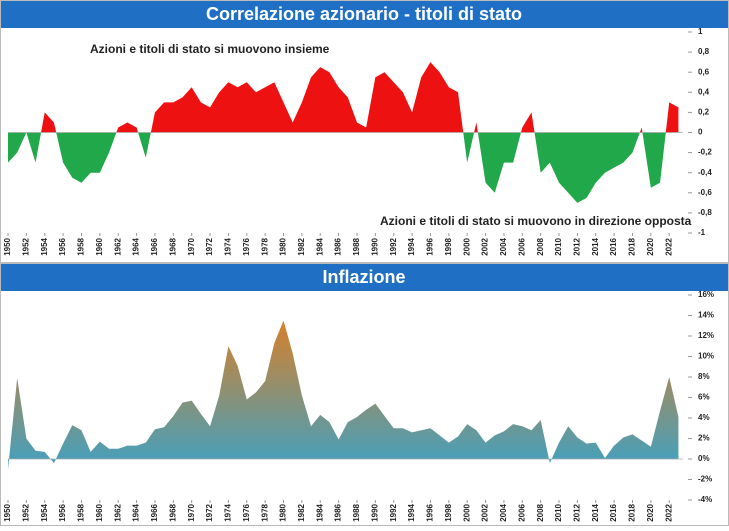  Describe the element at coordinates (704, 51) in the screenshot. I see `y-tick-label: 0,8` at that location.